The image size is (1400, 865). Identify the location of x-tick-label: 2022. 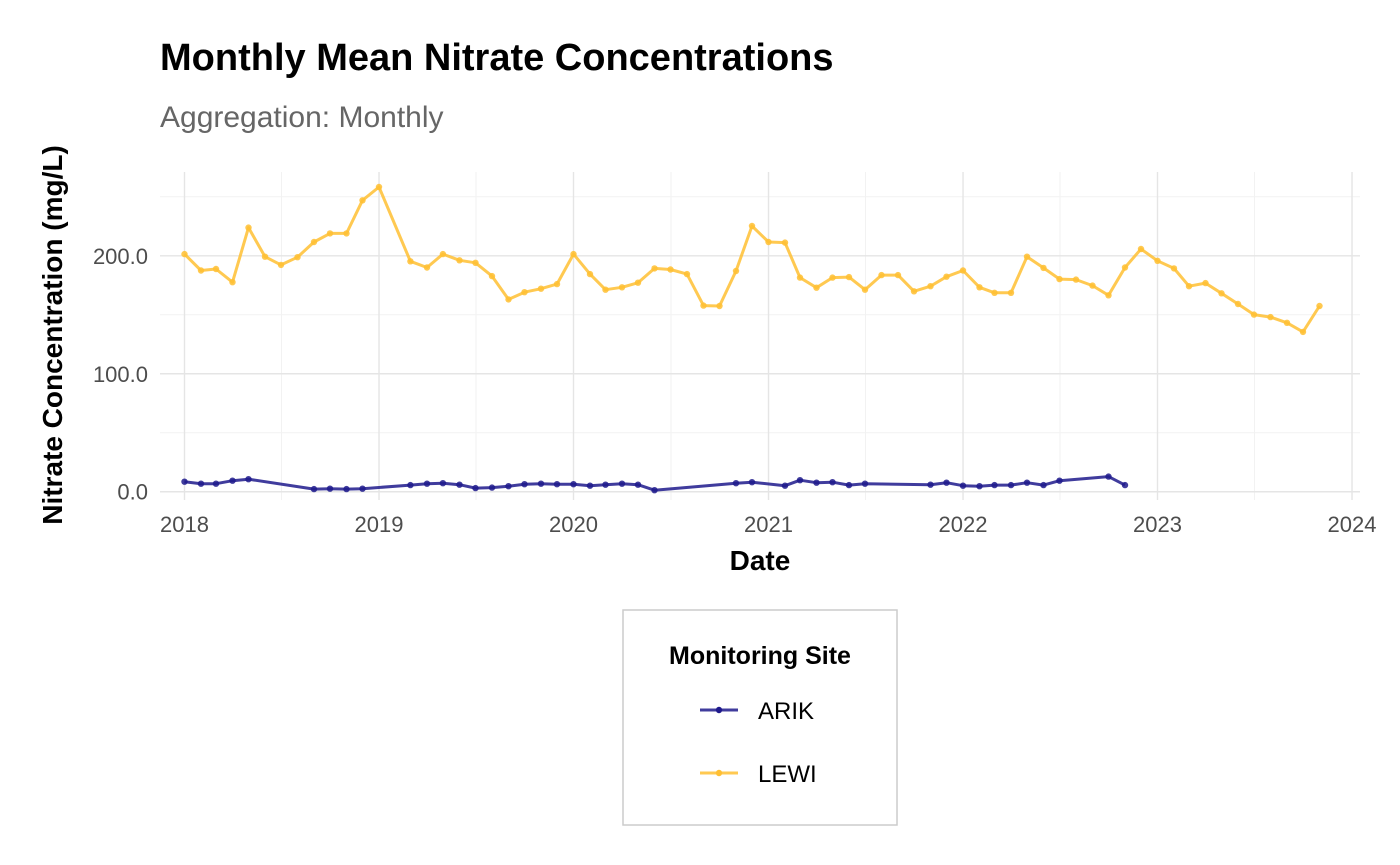
(963, 524).